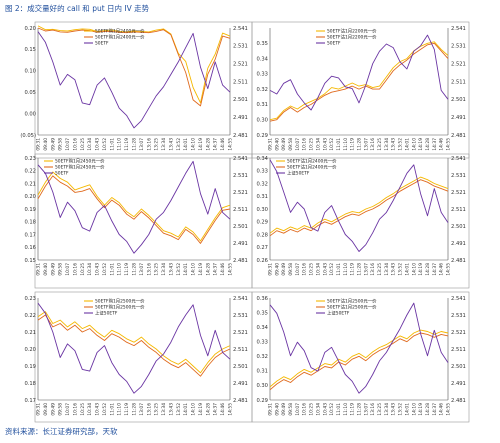 The image size is (500, 443). What do you see at coordinates (30, 210) in the screenshot?
I see `left-tick-label: 0.19` at bounding box center [30, 210].